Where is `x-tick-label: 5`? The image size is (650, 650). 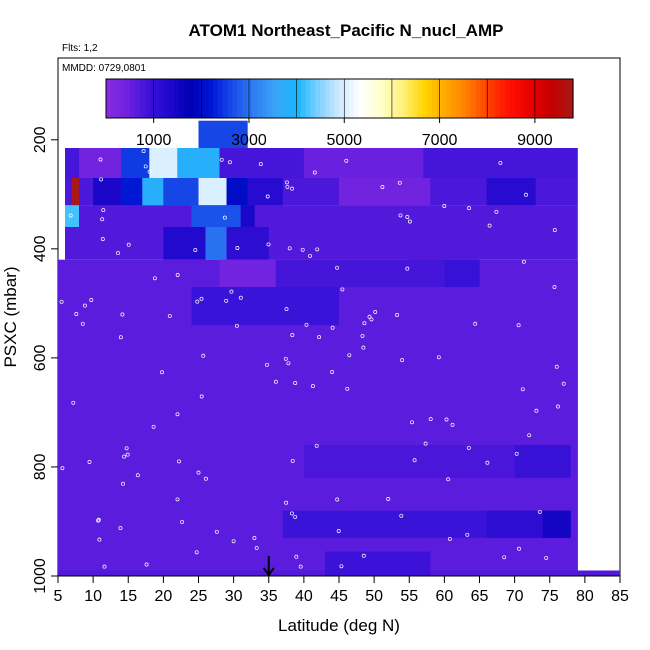 x-tick-label: 5 is located at coordinates (58, 596).